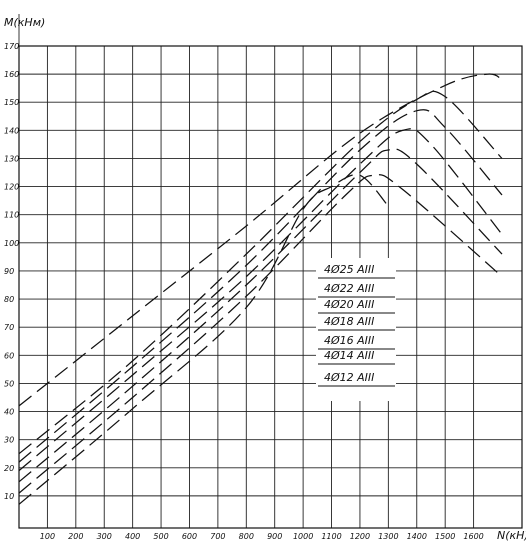 Image resolution: width=526 pixels, height=551 pixels. Describe the element at coordinates (11, 102) in the screenshot. I see `y-tick-label: 150` at that location.